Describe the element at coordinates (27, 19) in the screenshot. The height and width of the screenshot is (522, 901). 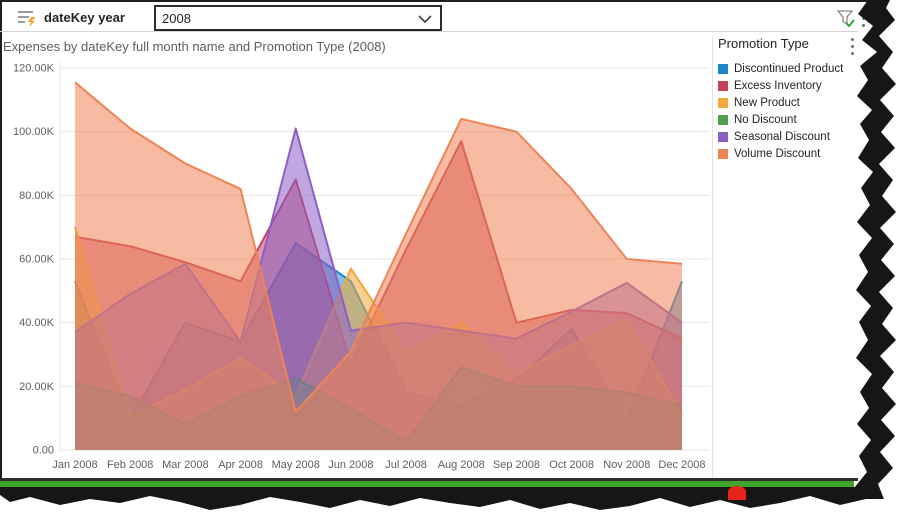
I see `slicer-icon` at that location.